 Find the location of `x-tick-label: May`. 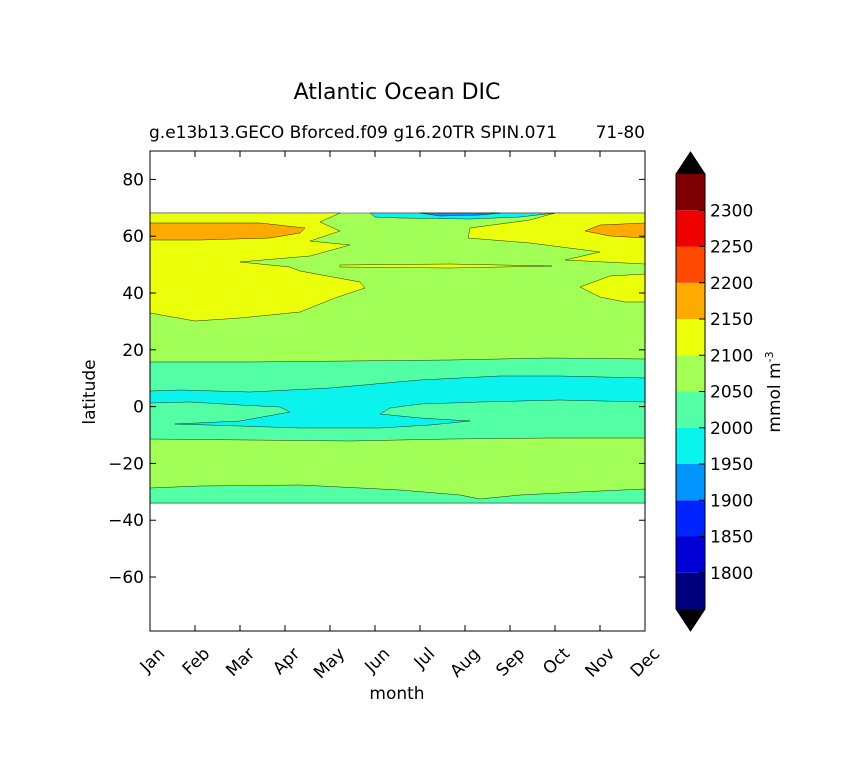

x-tick-label: May is located at coordinates (329, 663).